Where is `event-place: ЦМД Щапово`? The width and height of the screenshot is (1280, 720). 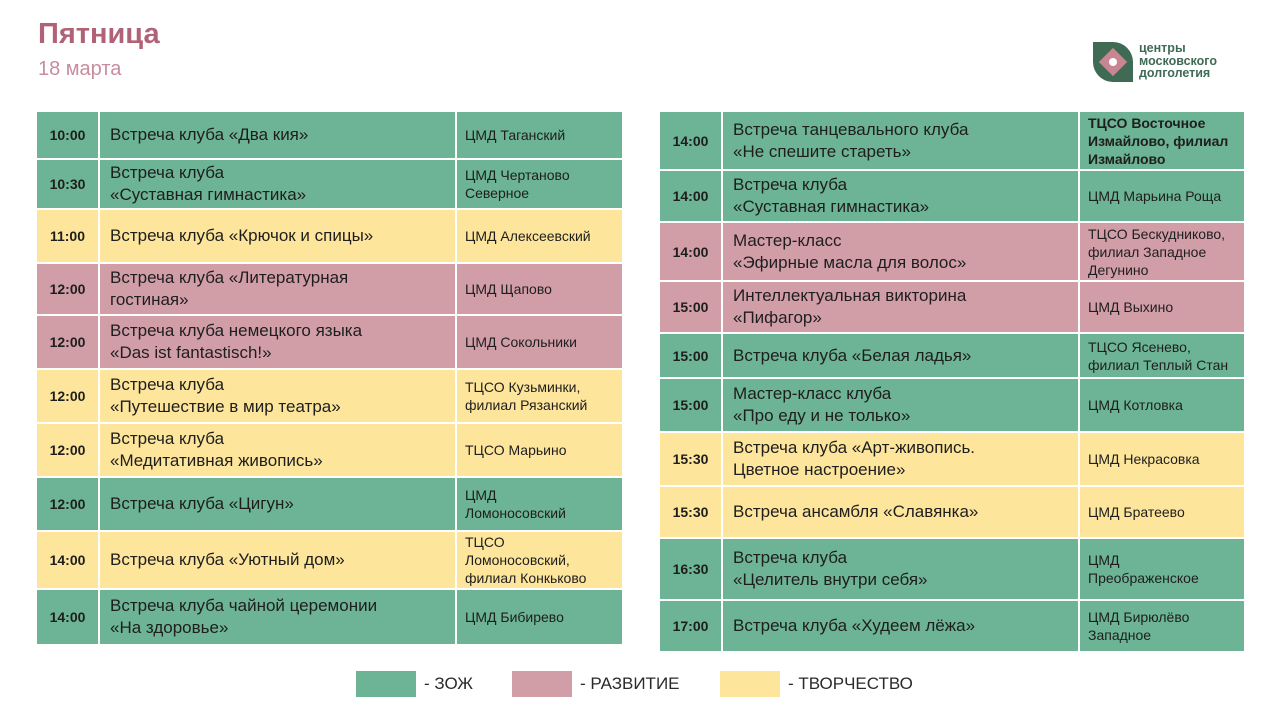 event-place: ЦМД Щапово is located at coordinates (539, 289).